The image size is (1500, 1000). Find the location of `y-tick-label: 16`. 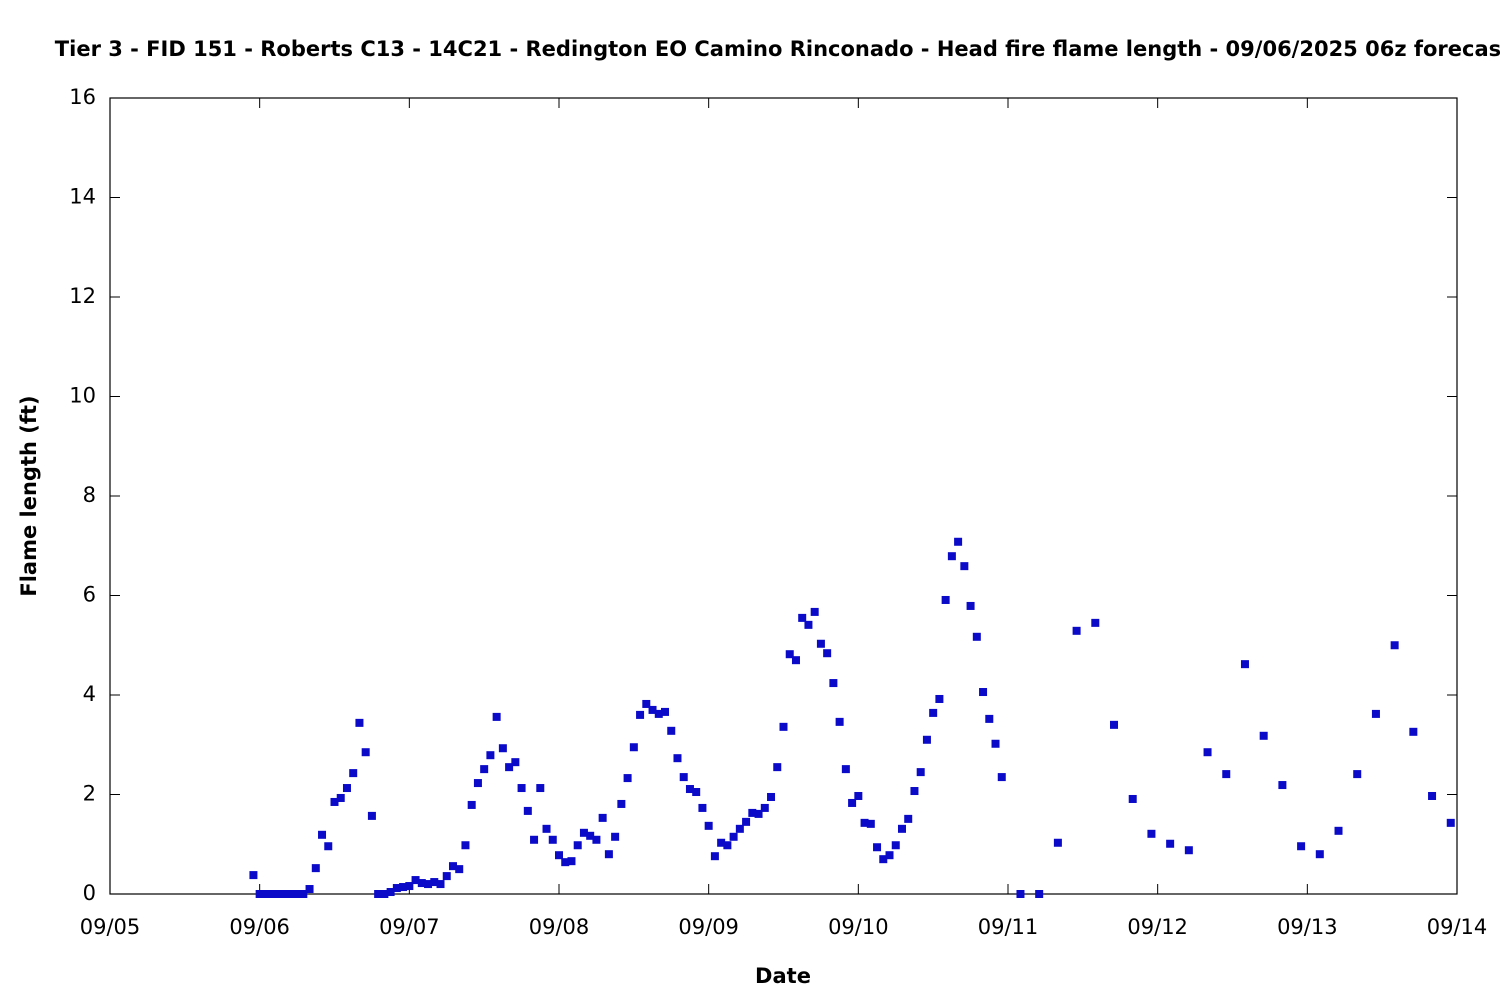

y-tick-label: 16 is located at coordinates (82, 97).